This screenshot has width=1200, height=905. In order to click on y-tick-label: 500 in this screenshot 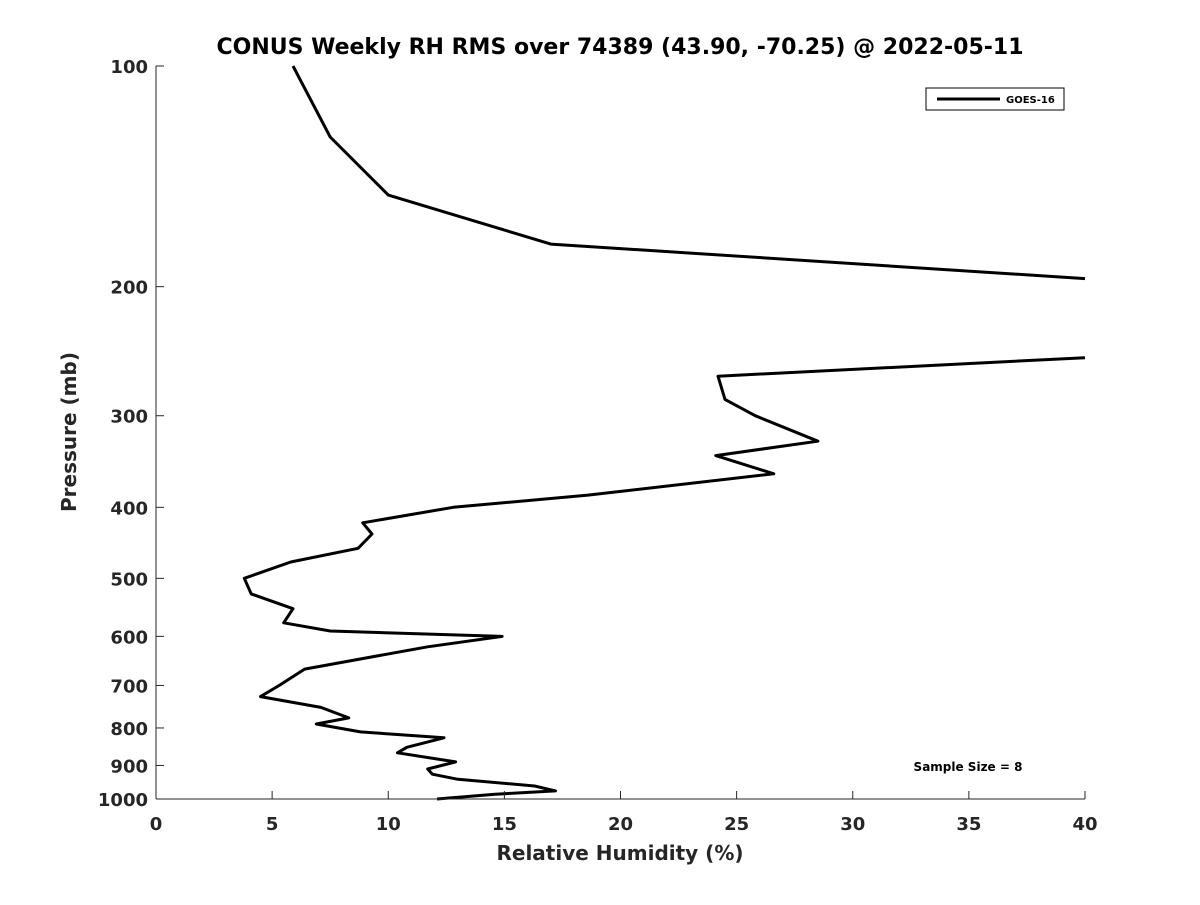, I will do `click(129, 579)`.